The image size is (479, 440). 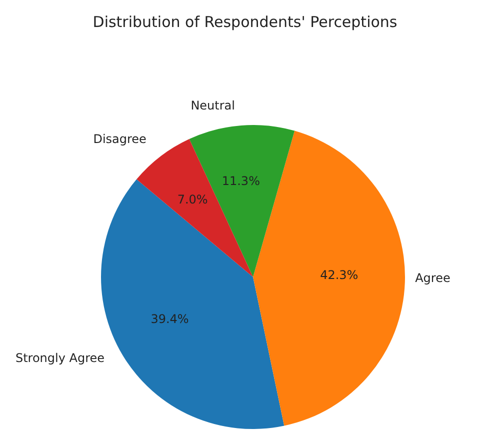 What do you see at coordinates (60, 357) in the screenshot?
I see `slice-label: Strongly Agree` at bounding box center [60, 357].